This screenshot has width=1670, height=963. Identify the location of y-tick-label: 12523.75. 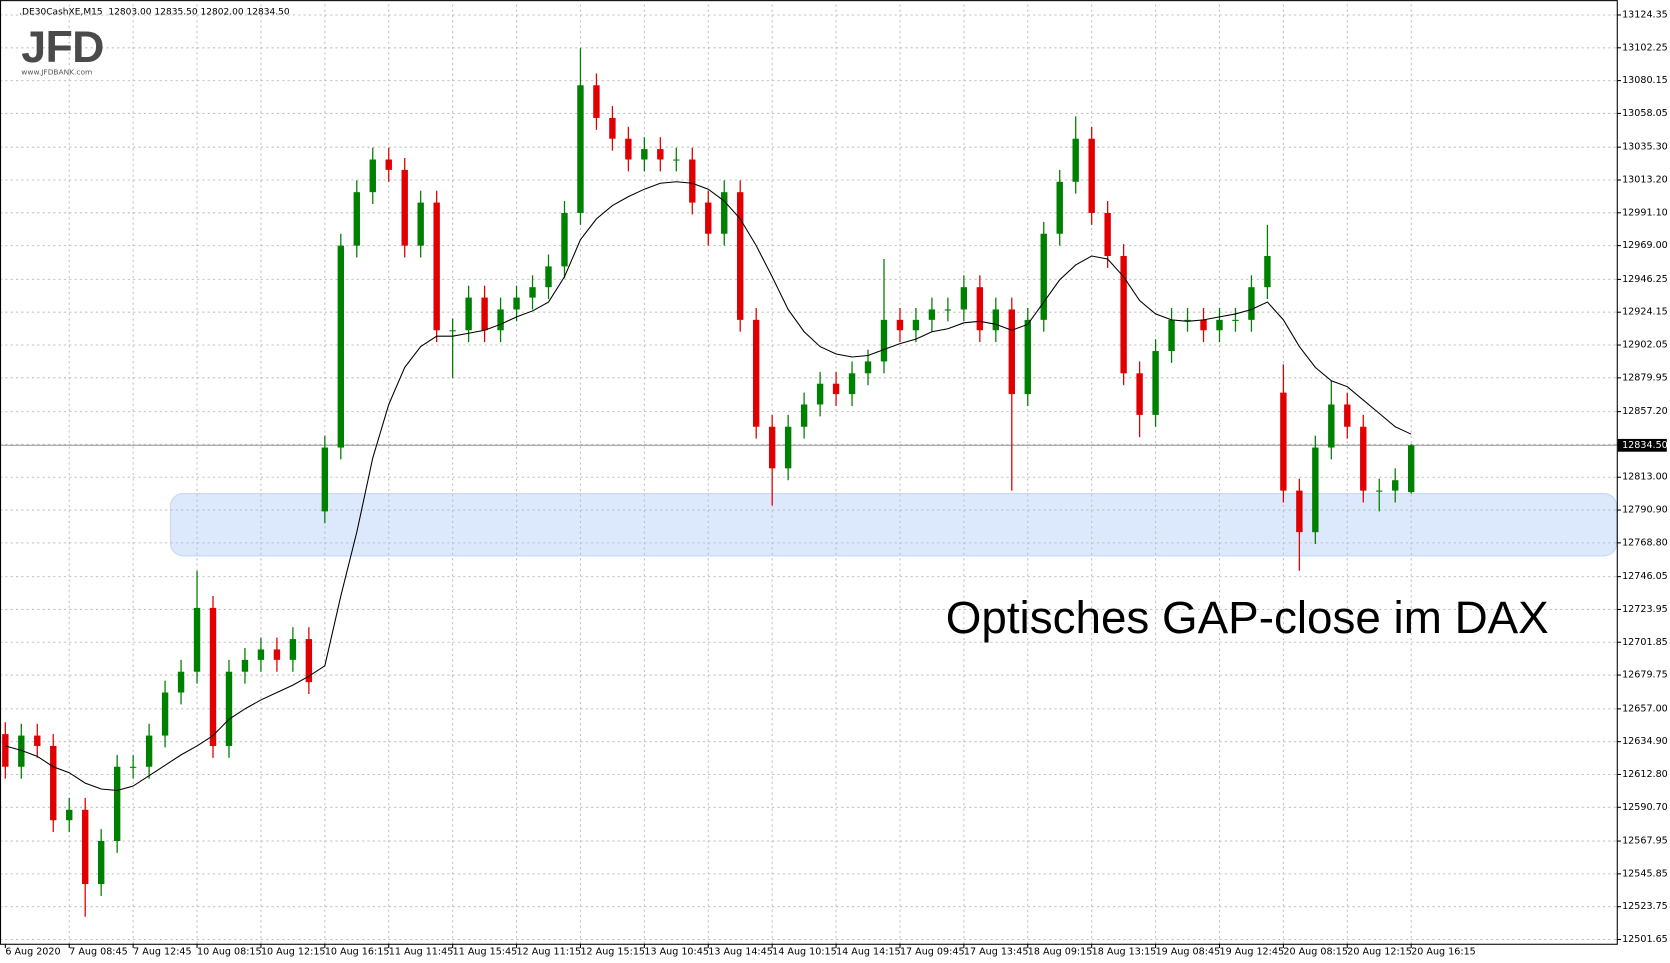
(1645, 906).